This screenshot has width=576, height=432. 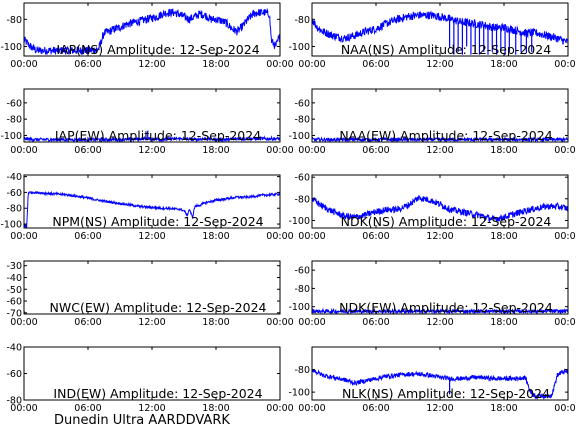 What do you see at coordinates (446, 221) in the screenshot?
I see `panel-title: NDK(NS) Amplitude: 12-Sep-2024` at bounding box center [446, 221].